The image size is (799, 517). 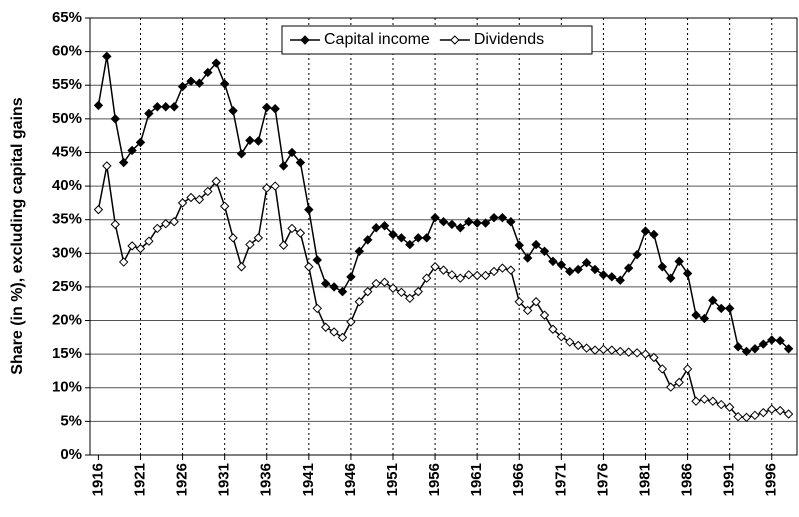 I want to click on y-tick-label: 10%, so click(x=67, y=387).